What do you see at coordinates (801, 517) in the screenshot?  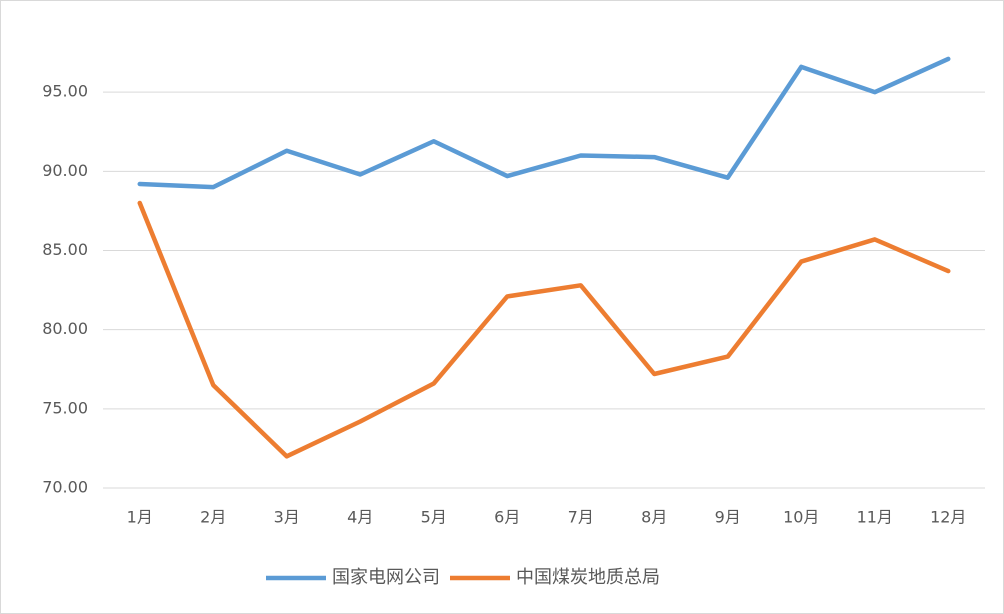 I see `x-tick-label: 10月` at bounding box center [801, 517].